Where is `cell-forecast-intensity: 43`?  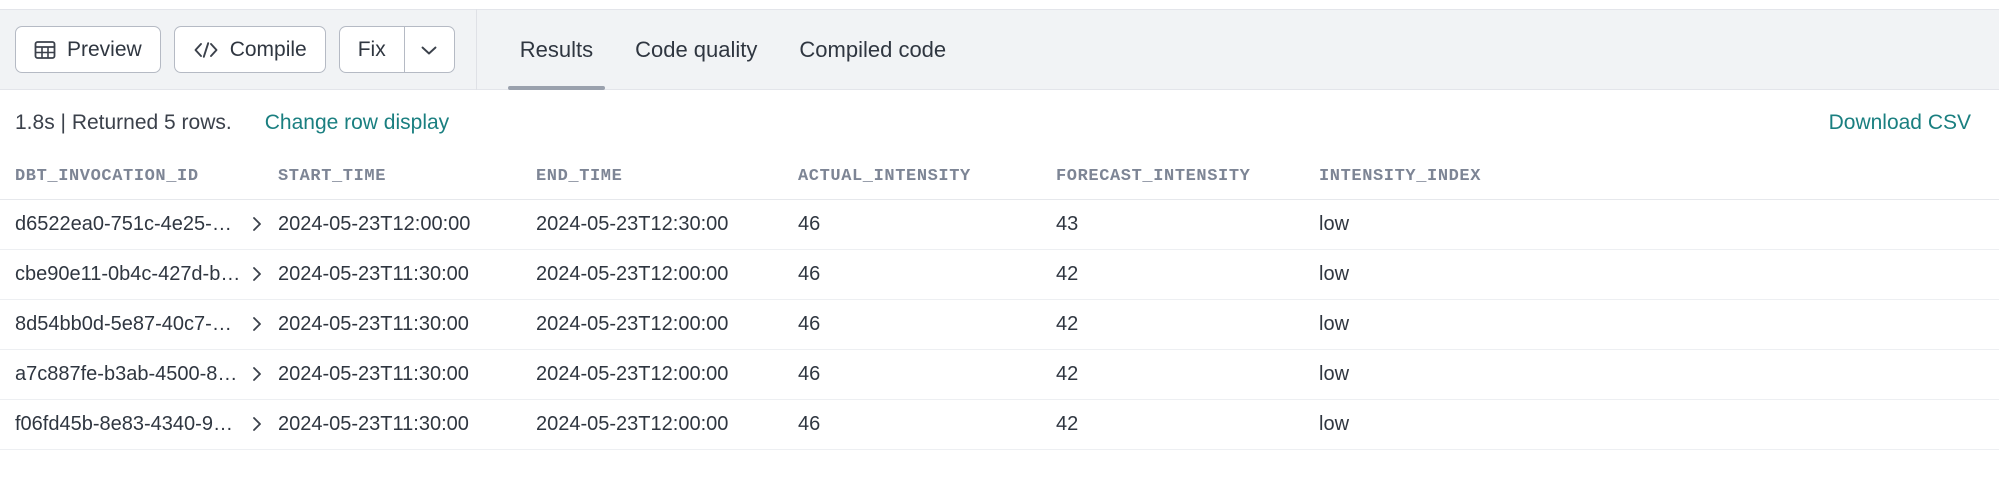 cell-forecast-intensity: 43 is located at coordinates (1187, 224).